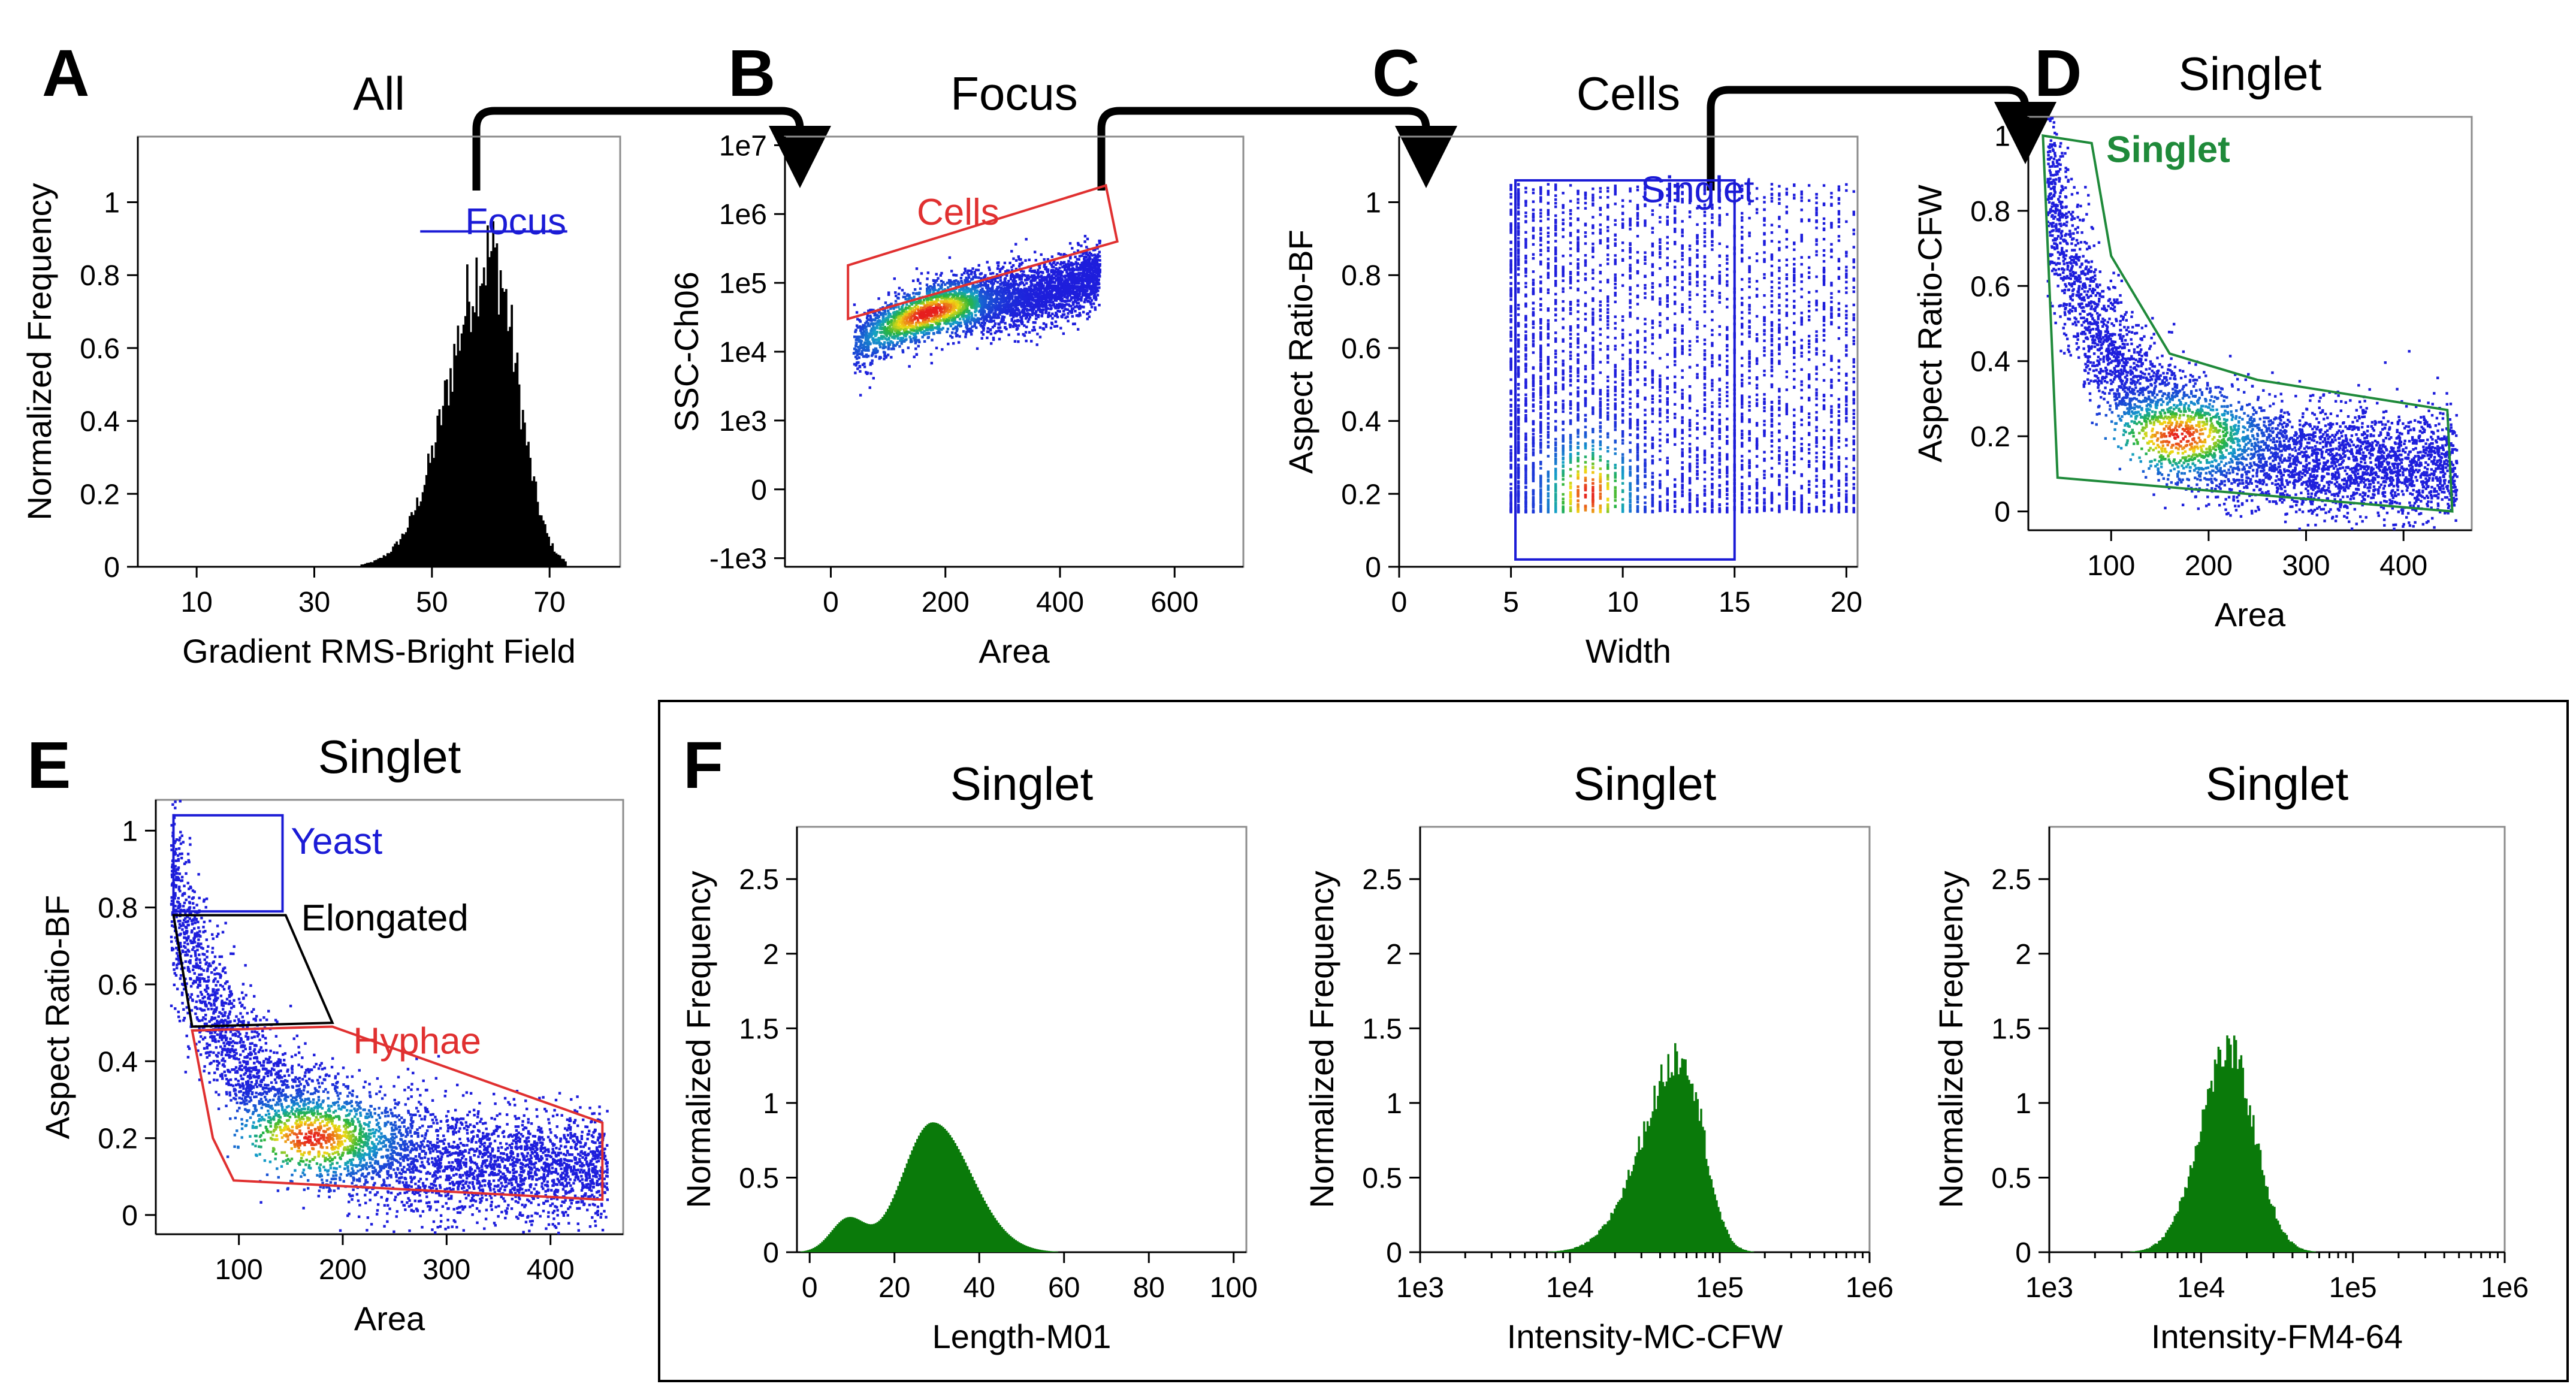  What do you see at coordinates (100, 349) in the screenshot?
I see `y-tick-label: 0.6` at bounding box center [100, 349].